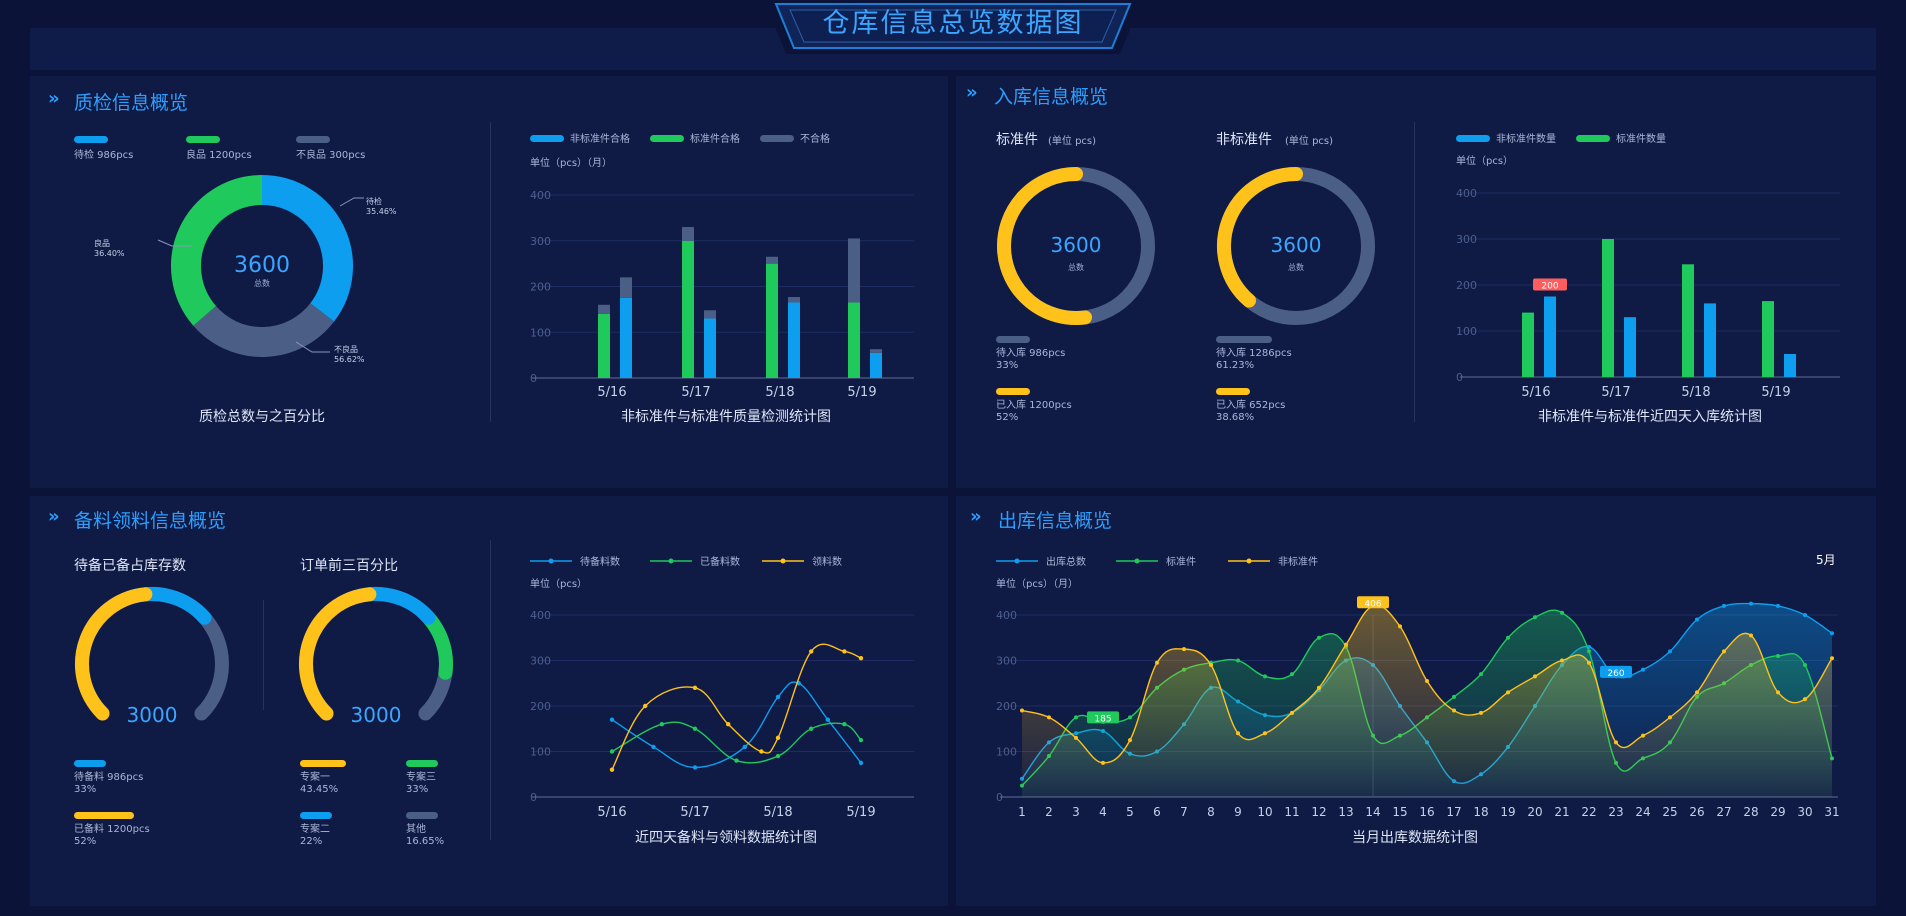  I want to click on line-series-已备料数, so click(736, 742).